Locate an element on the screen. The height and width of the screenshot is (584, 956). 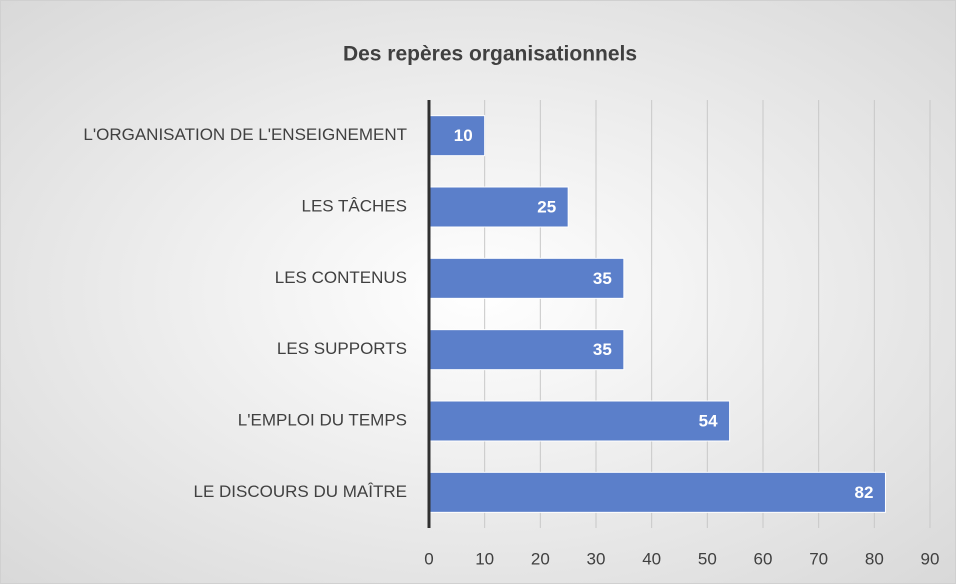
y-tick-label: L'EMPLOI DU TEMPS is located at coordinates (322, 419).